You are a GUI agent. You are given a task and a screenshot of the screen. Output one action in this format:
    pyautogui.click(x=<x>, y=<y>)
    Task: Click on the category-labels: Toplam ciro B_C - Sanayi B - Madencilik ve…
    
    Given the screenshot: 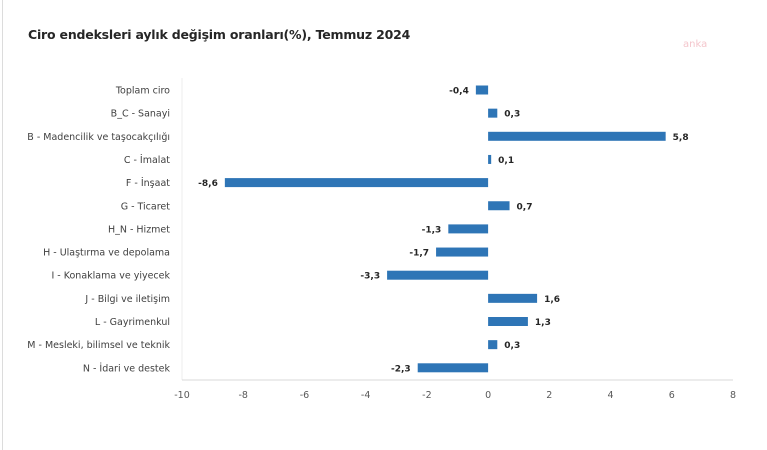 What is the action you would take?
    pyautogui.click(x=98, y=230)
    